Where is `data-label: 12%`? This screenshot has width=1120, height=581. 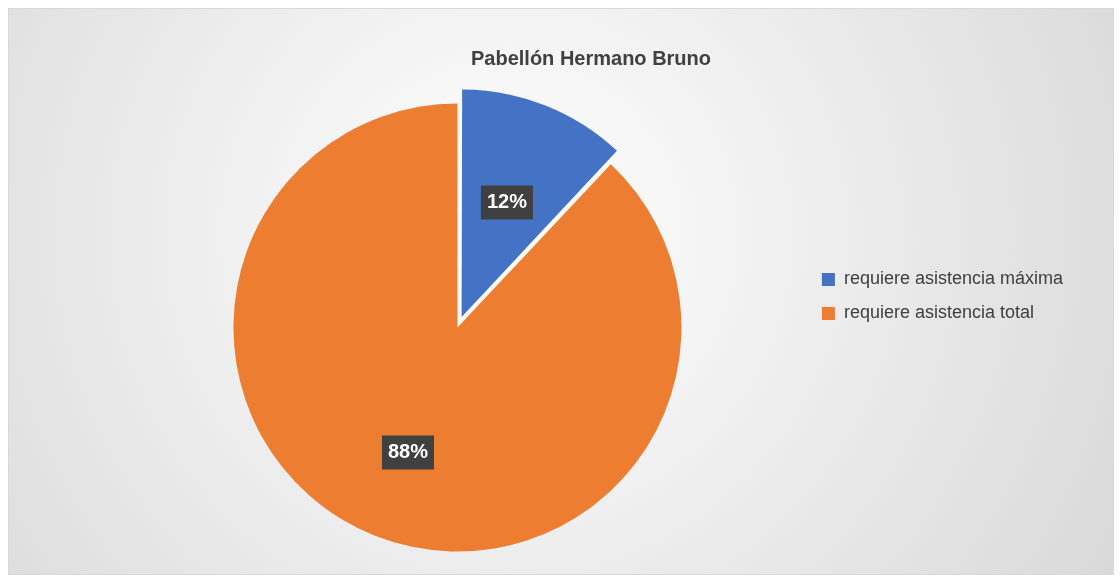
data-label: 12% is located at coordinates (507, 201).